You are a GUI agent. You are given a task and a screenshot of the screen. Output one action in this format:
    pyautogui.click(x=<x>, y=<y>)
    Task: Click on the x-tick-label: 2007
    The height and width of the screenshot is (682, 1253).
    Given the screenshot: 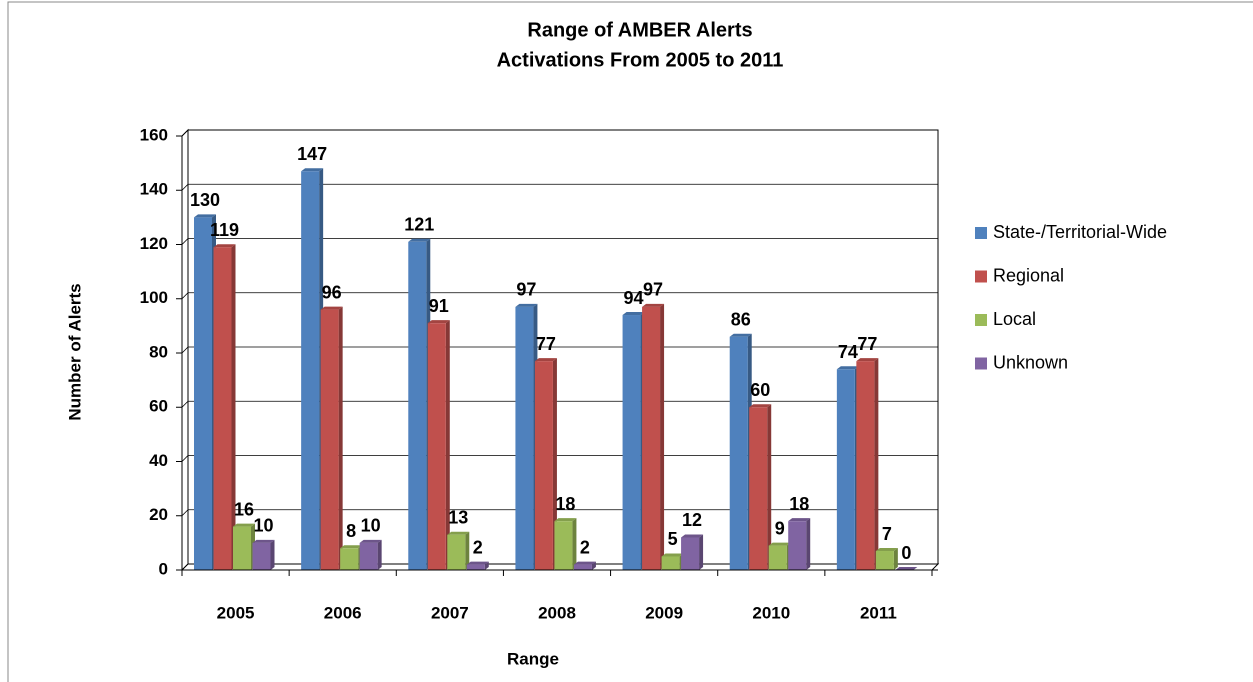 What is the action you would take?
    pyautogui.click(x=450, y=612)
    